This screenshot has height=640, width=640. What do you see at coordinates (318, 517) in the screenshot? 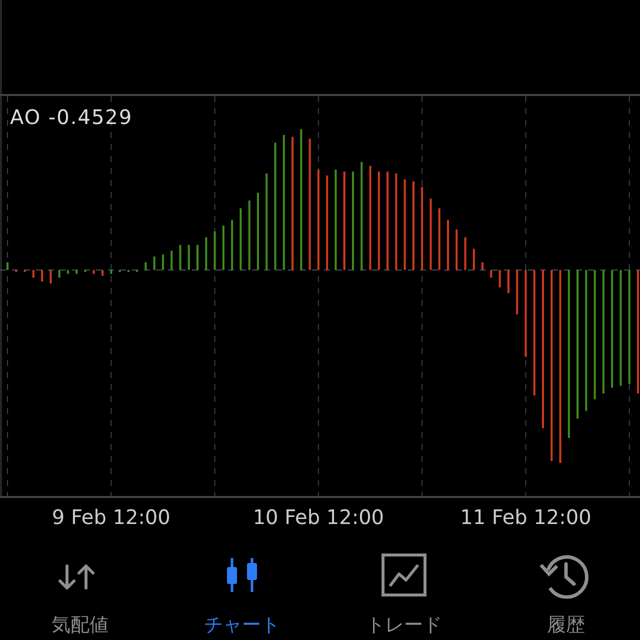
I see `x-tick-label: 10 Feb 12:00` at bounding box center [318, 517].